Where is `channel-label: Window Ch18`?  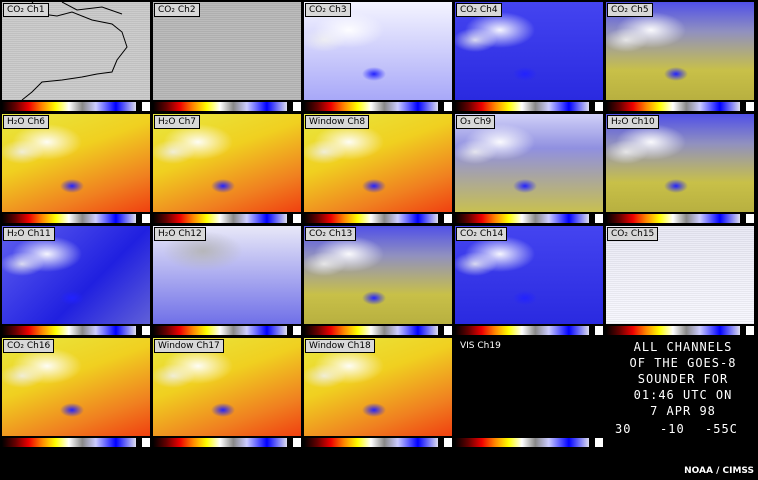
channel-label: Window Ch18 is located at coordinates (340, 346).